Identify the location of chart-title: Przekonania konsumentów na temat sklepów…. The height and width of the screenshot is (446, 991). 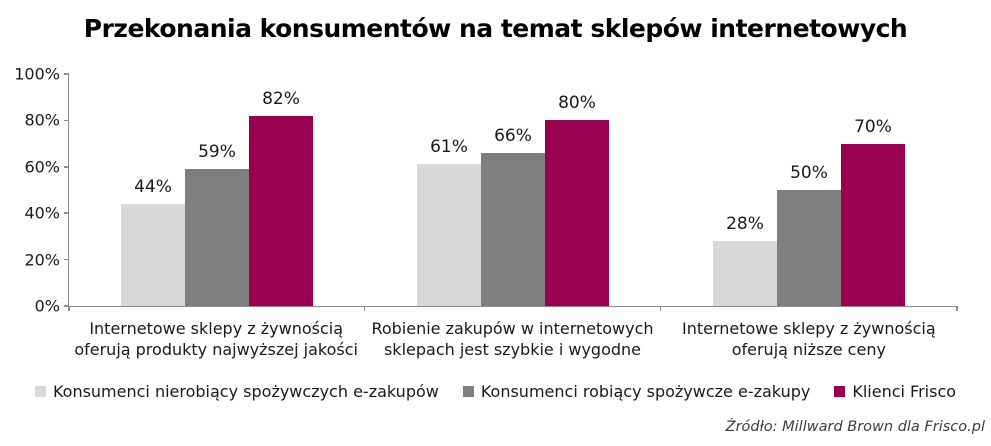
(495, 28).